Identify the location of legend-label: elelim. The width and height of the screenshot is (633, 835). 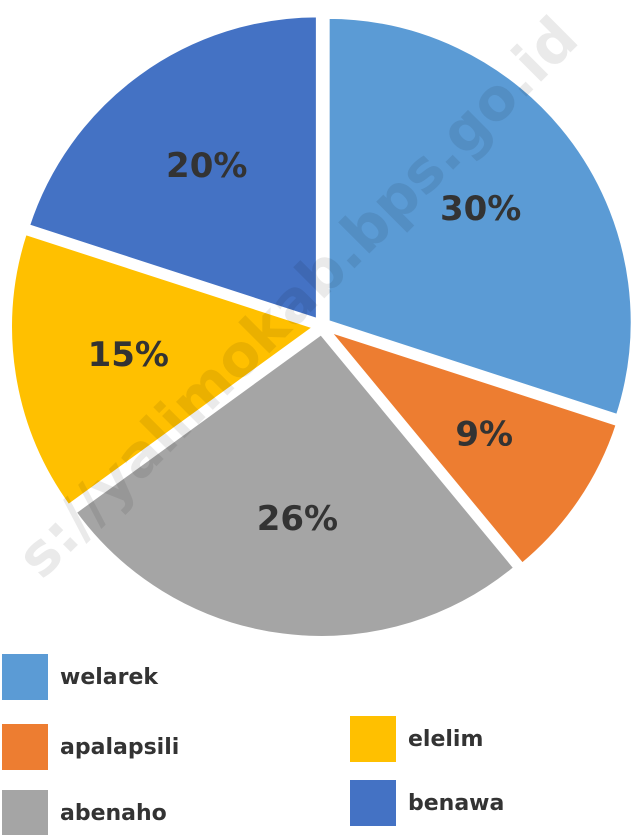
(445, 739).